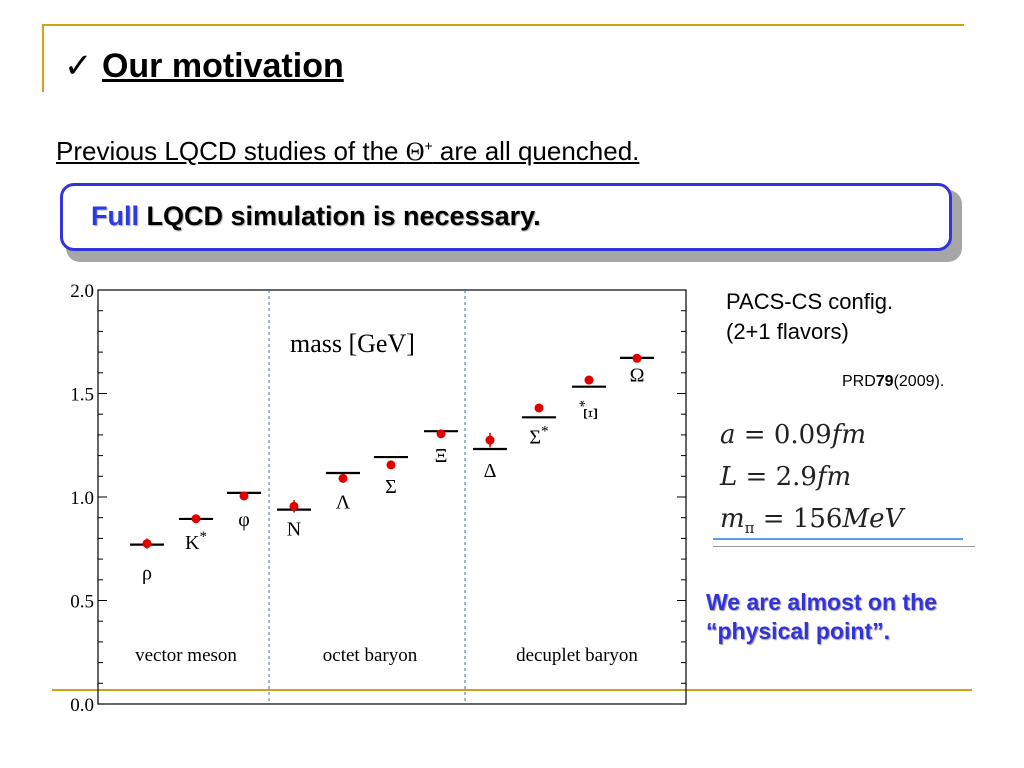  I want to click on ref-volume: 79, so click(884, 381).